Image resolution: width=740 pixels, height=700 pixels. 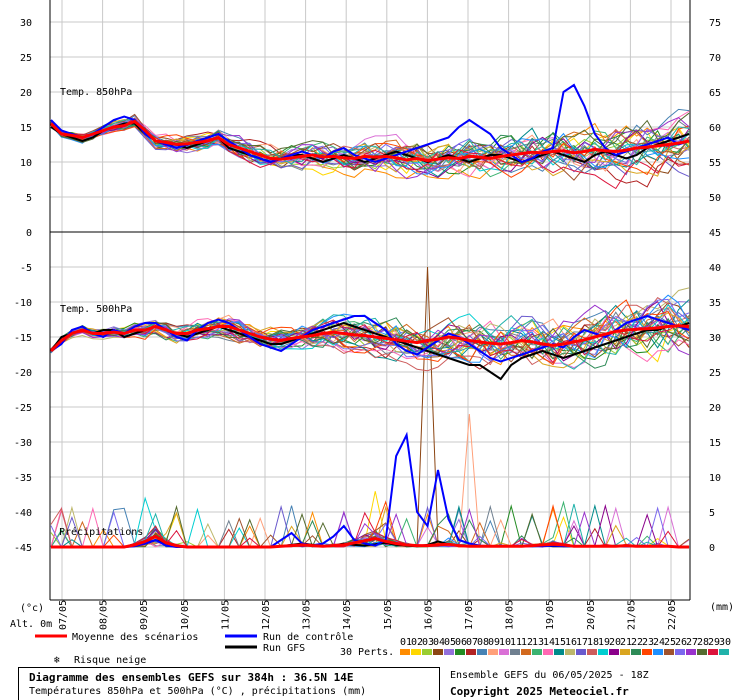 I want to click on left-tick-label: 0, so click(x=29, y=233).